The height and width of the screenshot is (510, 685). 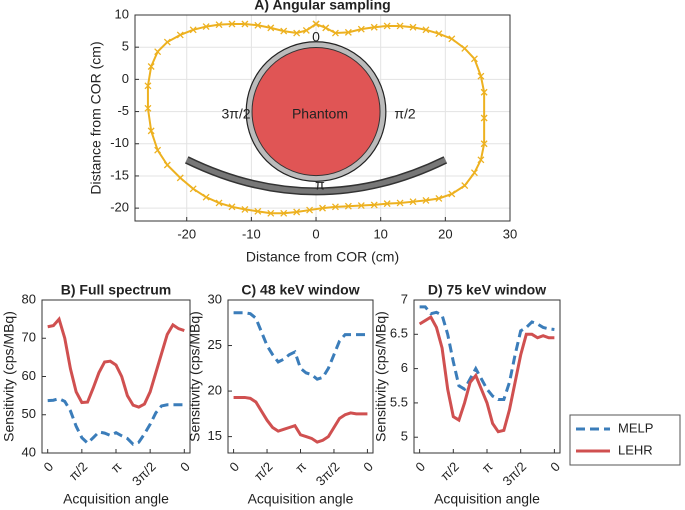 I want to click on annotation: π/2, so click(x=405, y=114).